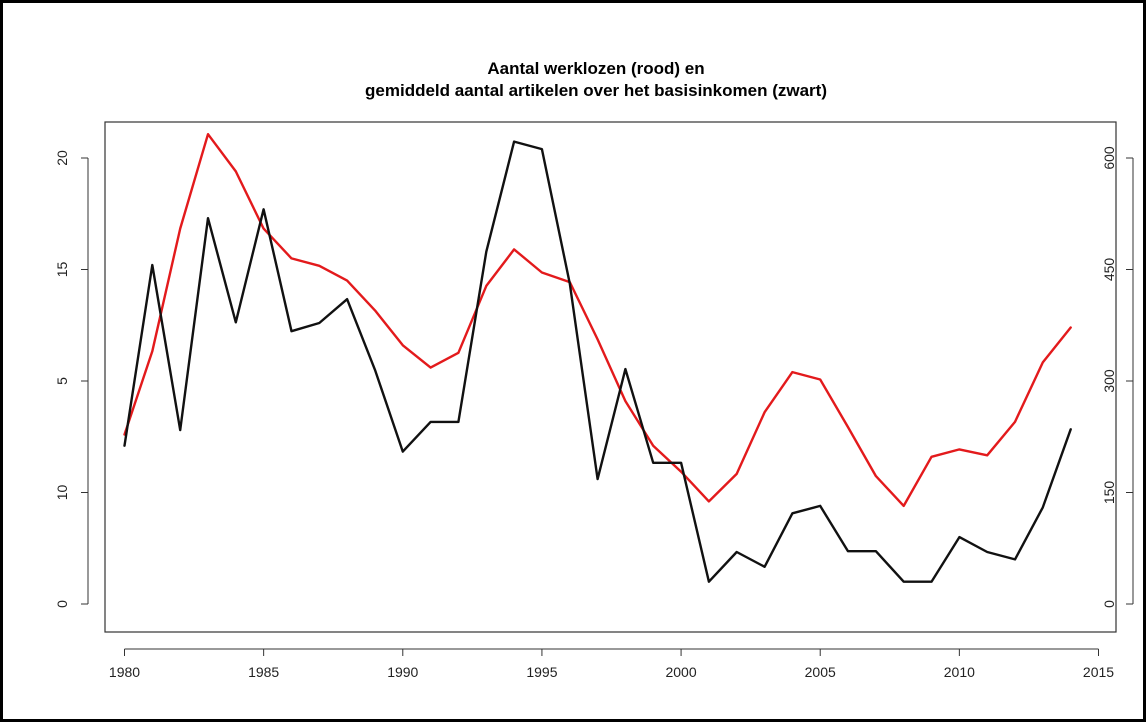  I want to click on left-tick-label: 15, so click(62, 270).